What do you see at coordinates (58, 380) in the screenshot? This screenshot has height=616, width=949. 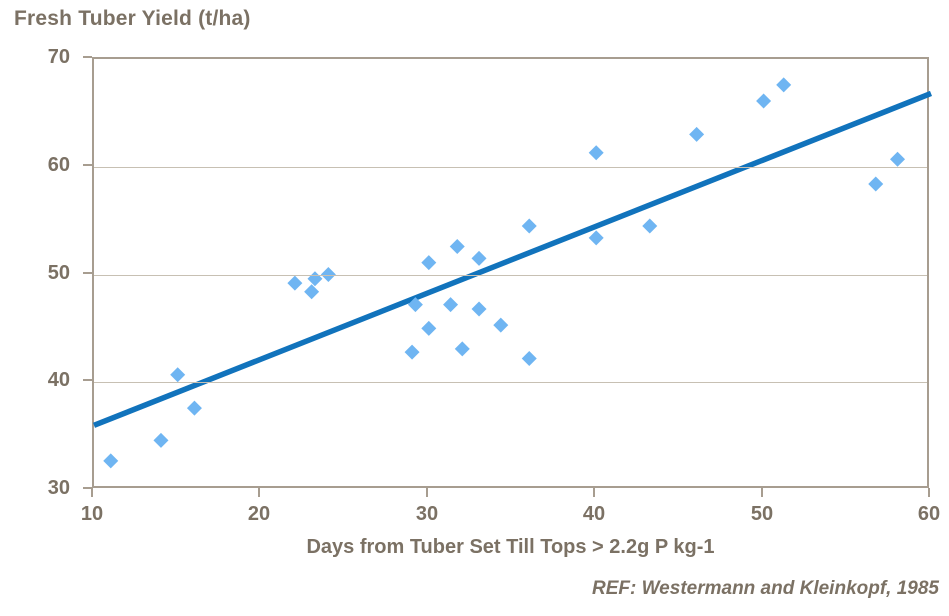 I see `y-tick-label: 40` at bounding box center [58, 380].